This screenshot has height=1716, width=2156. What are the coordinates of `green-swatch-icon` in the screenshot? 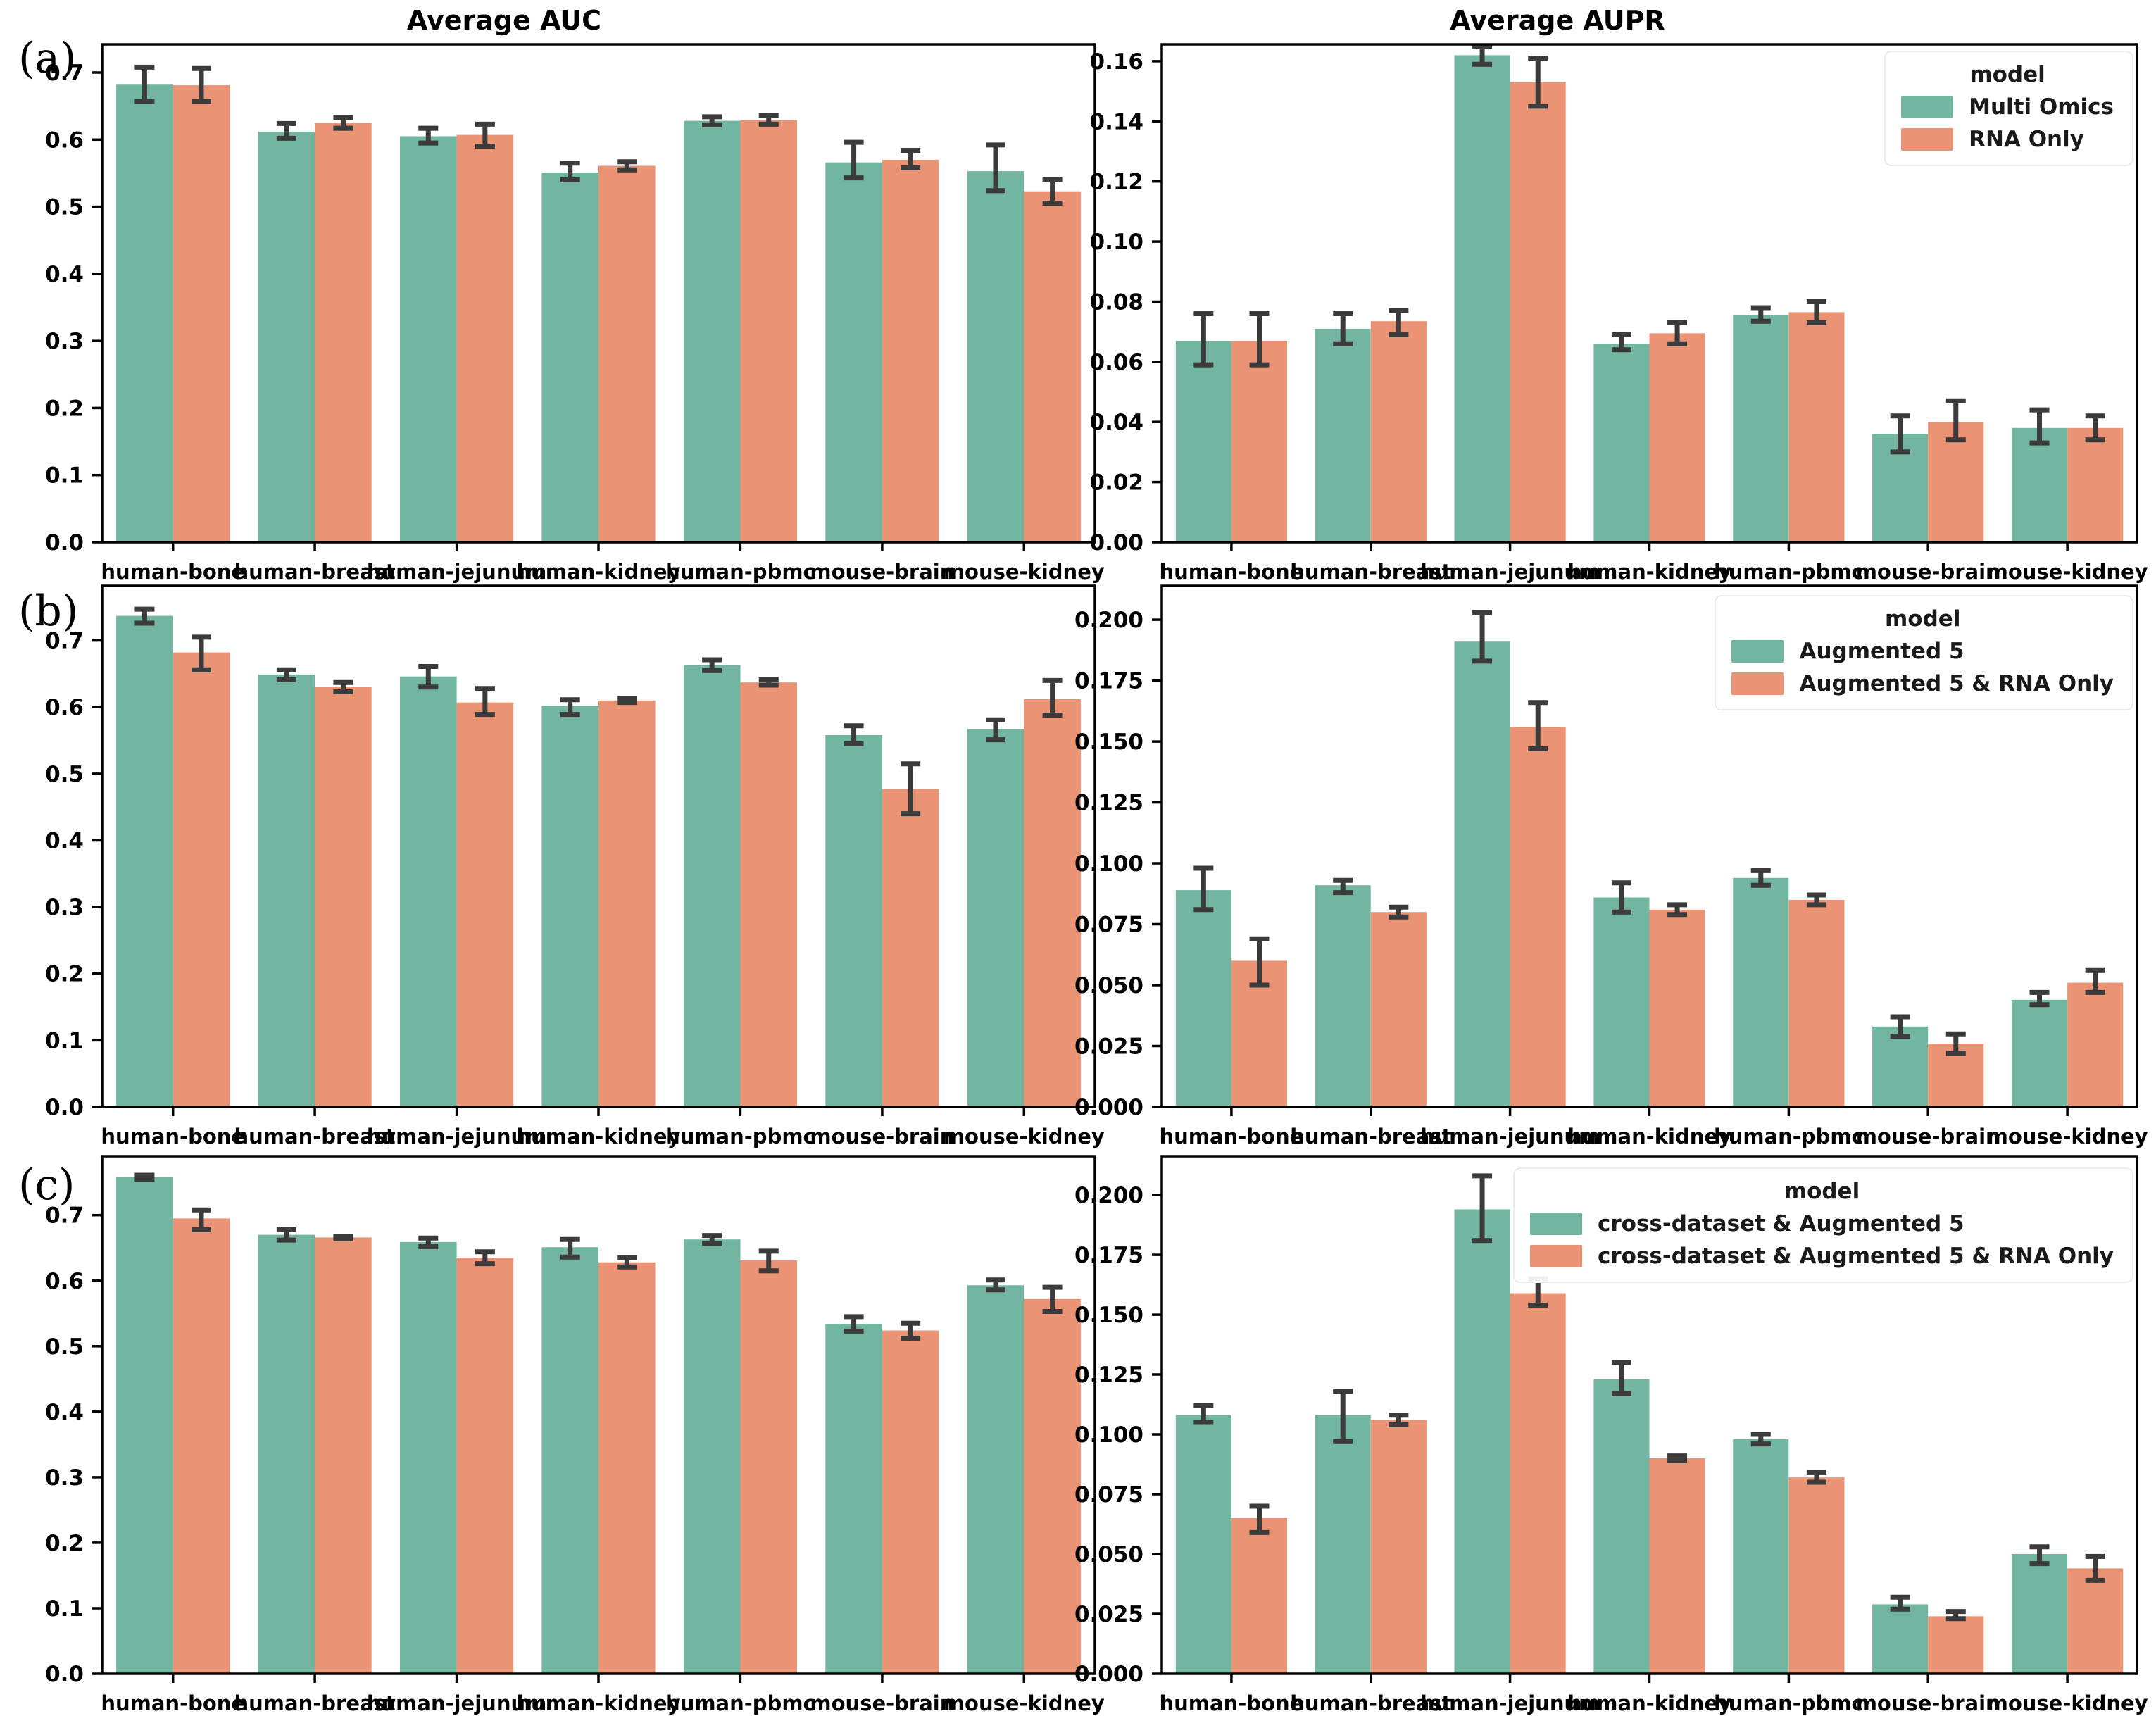 It's located at (1555, 1224).